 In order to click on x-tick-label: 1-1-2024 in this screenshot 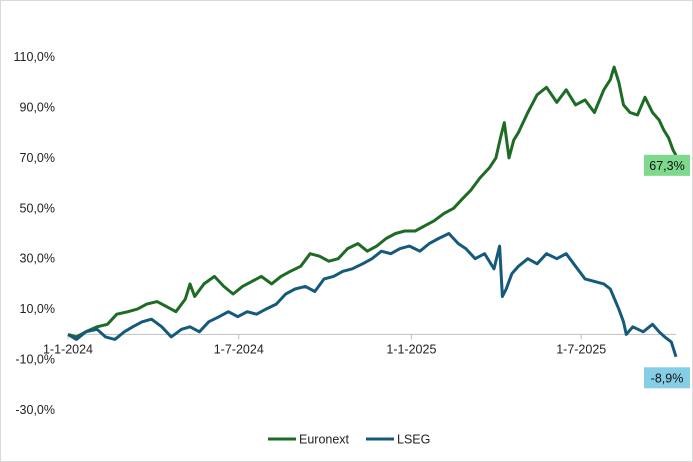, I will do `click(68, 349)`.